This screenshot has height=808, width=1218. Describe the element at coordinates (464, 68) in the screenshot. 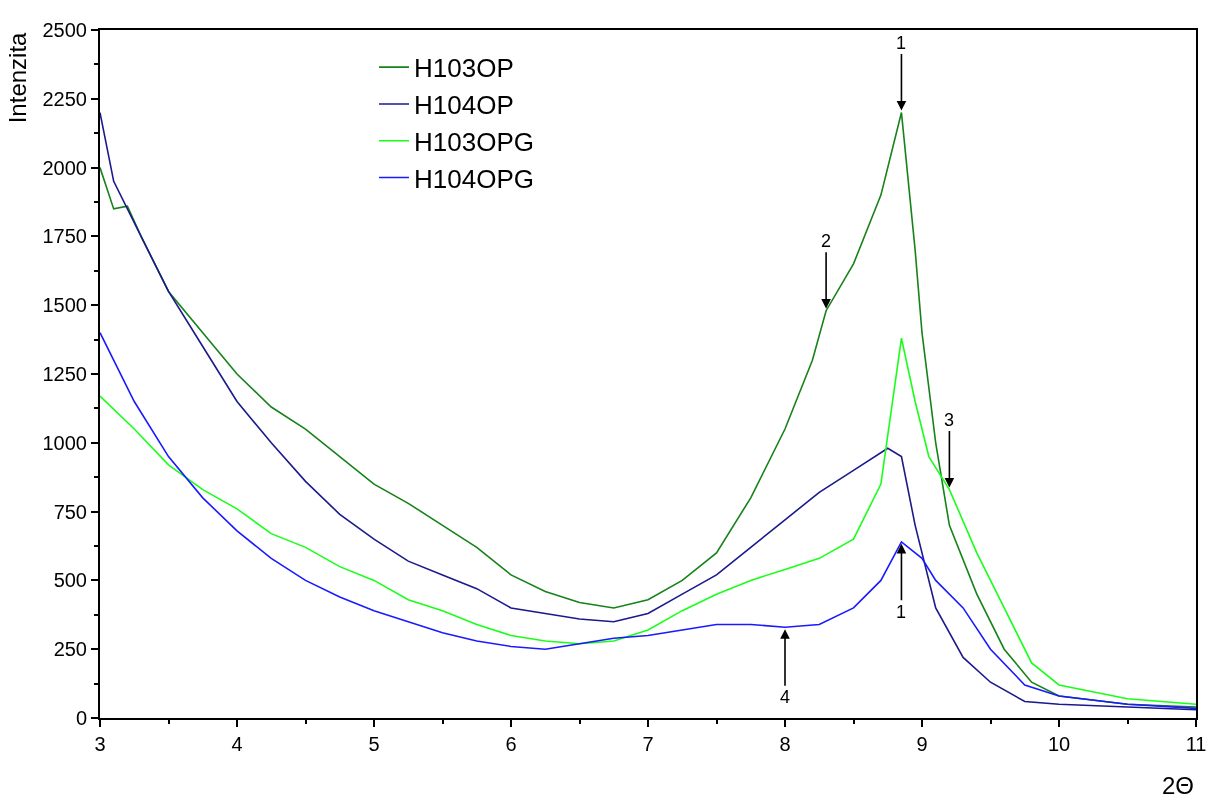

I see `legend-label: H103OP` at that location.